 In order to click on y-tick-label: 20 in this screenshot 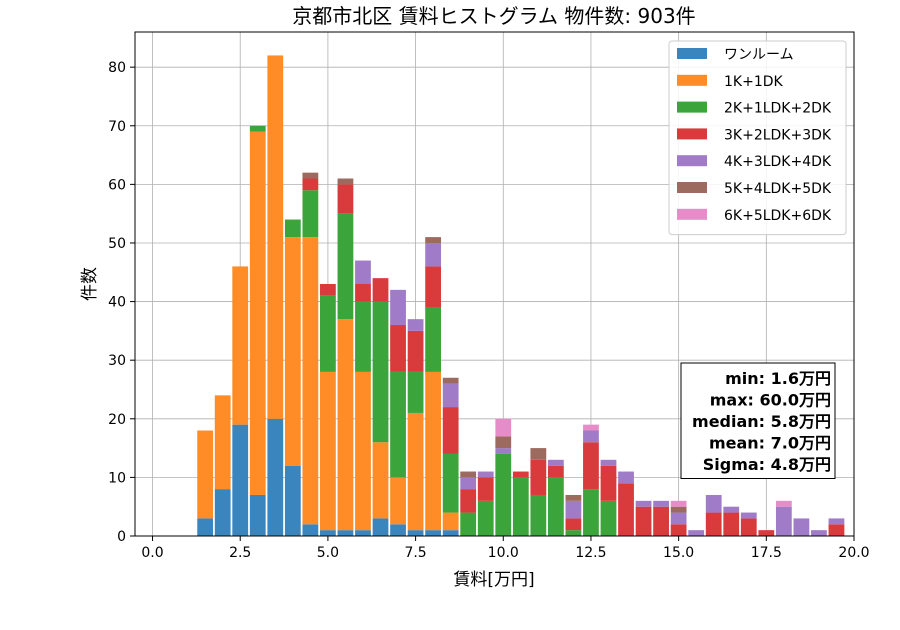, I will do `click(117, 420)`.